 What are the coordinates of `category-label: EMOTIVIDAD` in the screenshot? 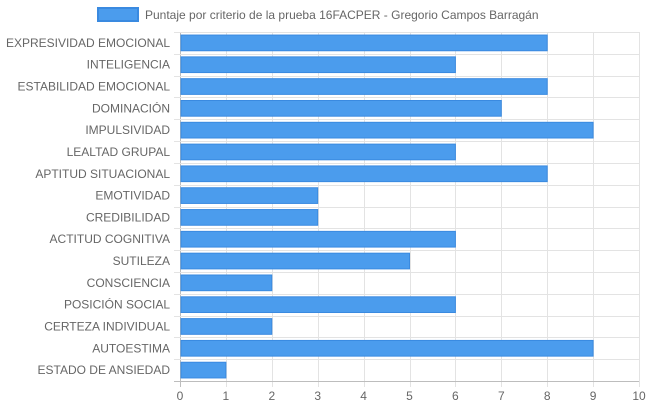 It's located at (132, 196).